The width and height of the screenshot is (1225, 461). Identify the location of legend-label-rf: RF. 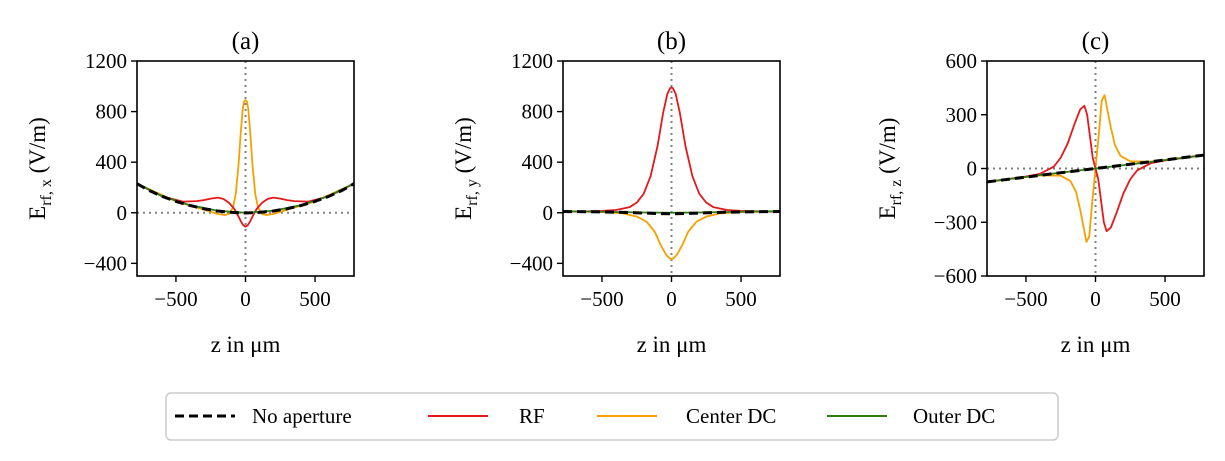
(532, 416).